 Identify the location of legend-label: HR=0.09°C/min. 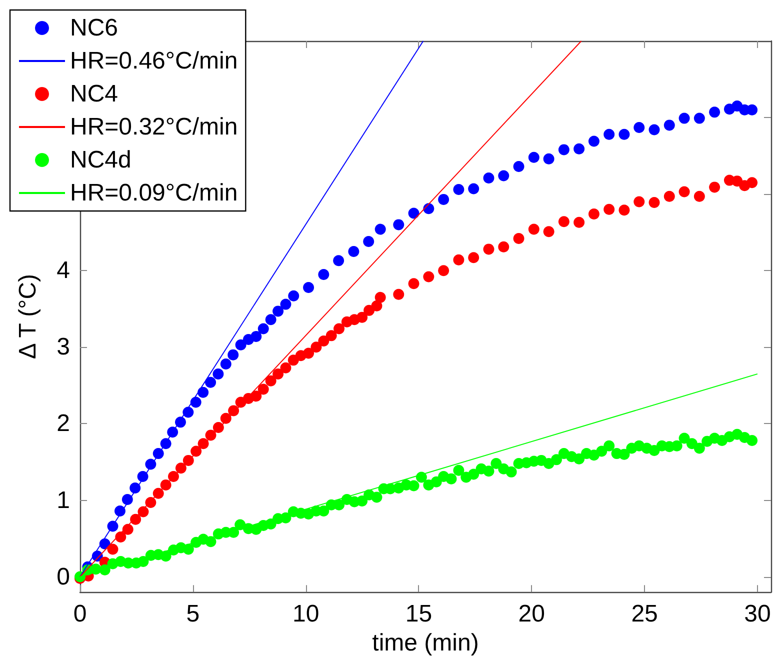
(154, 193).